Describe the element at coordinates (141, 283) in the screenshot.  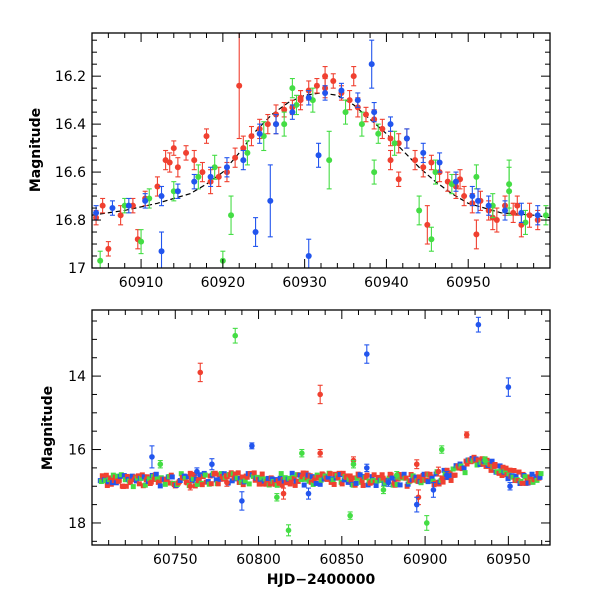
I see `top-x-tick-label: 60910` at that location.